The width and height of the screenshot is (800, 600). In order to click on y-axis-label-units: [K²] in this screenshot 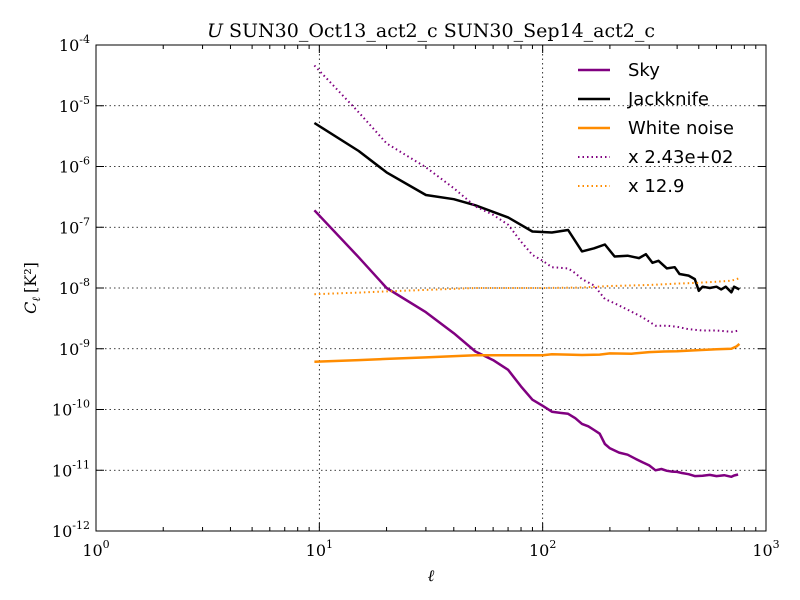, I will do `click(30, 277)`.